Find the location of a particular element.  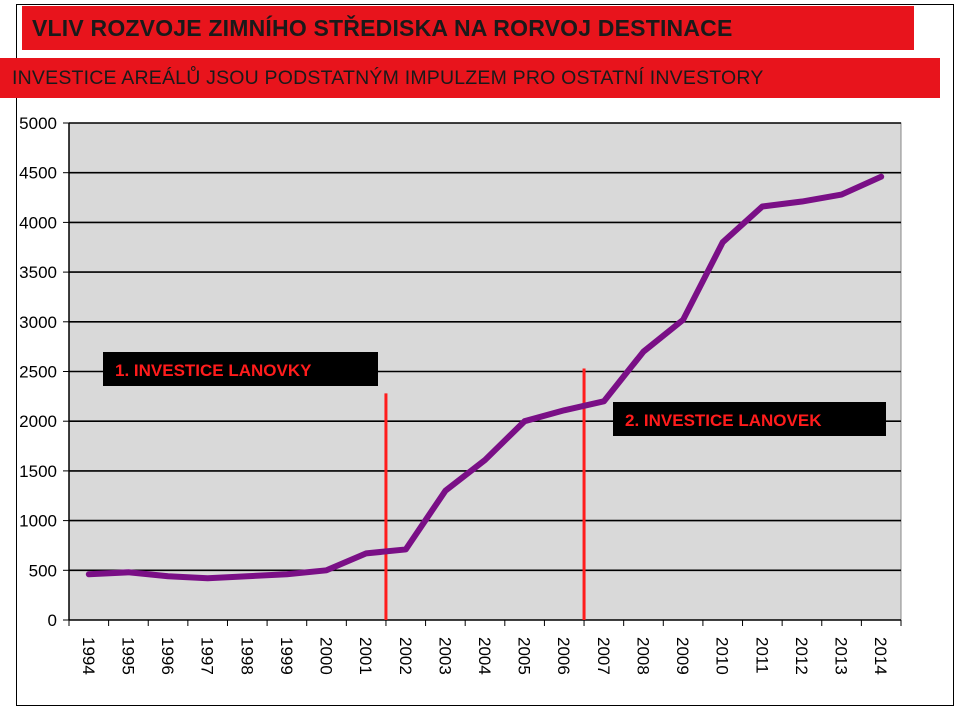

annotation-label-1: 1. INVESTICE LANOVKY is located at coordinates (213, 370).